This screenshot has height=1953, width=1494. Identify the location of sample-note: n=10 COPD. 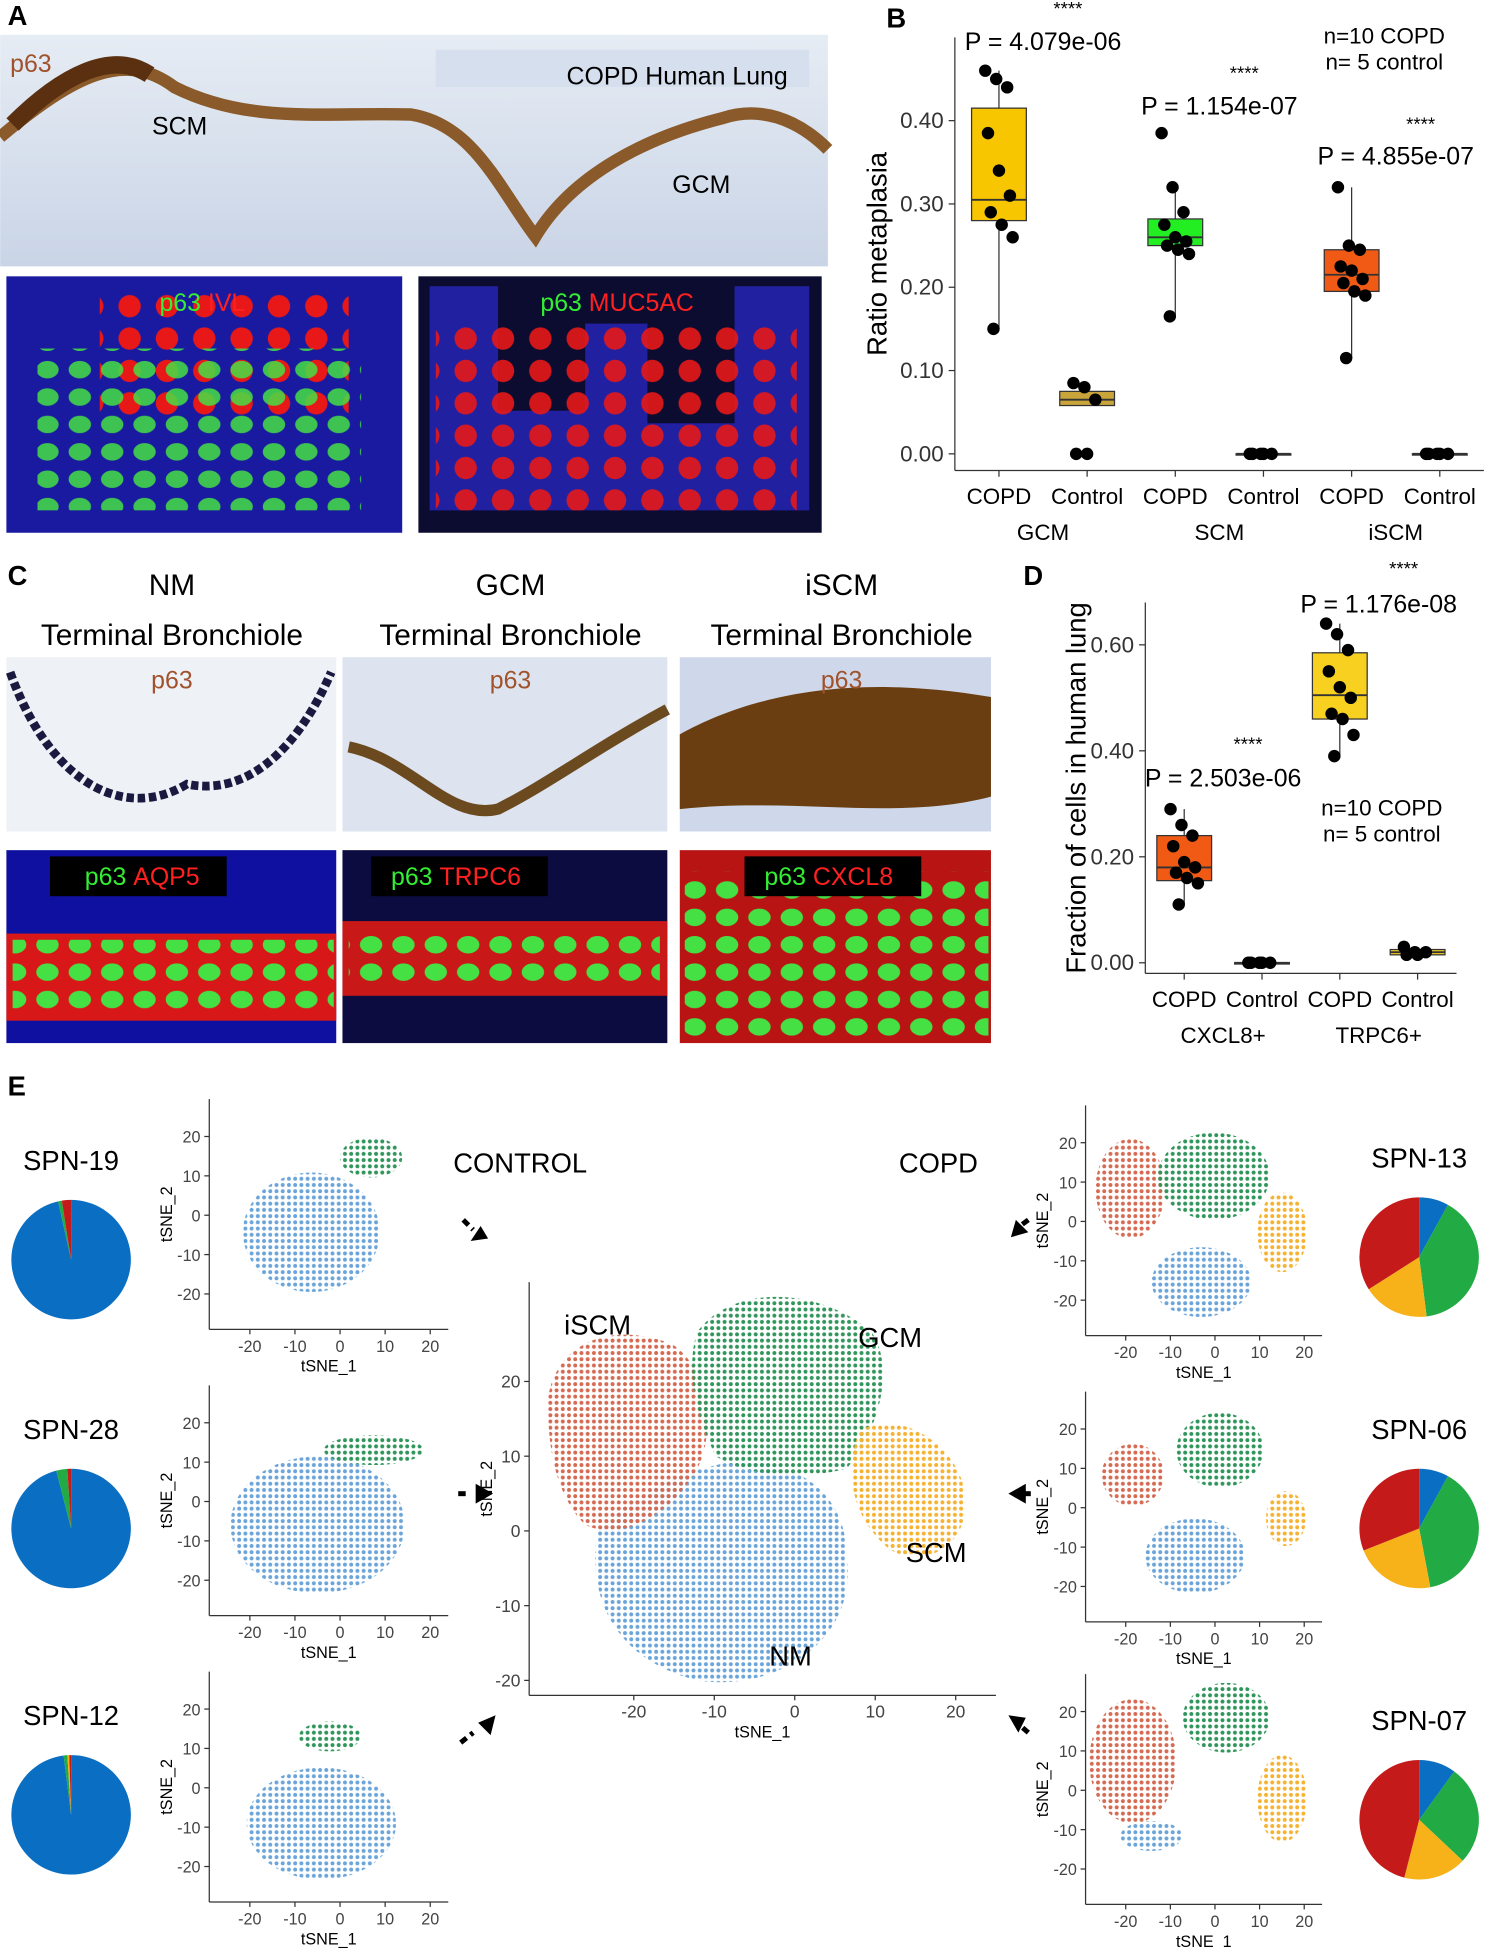
(1384, 36).